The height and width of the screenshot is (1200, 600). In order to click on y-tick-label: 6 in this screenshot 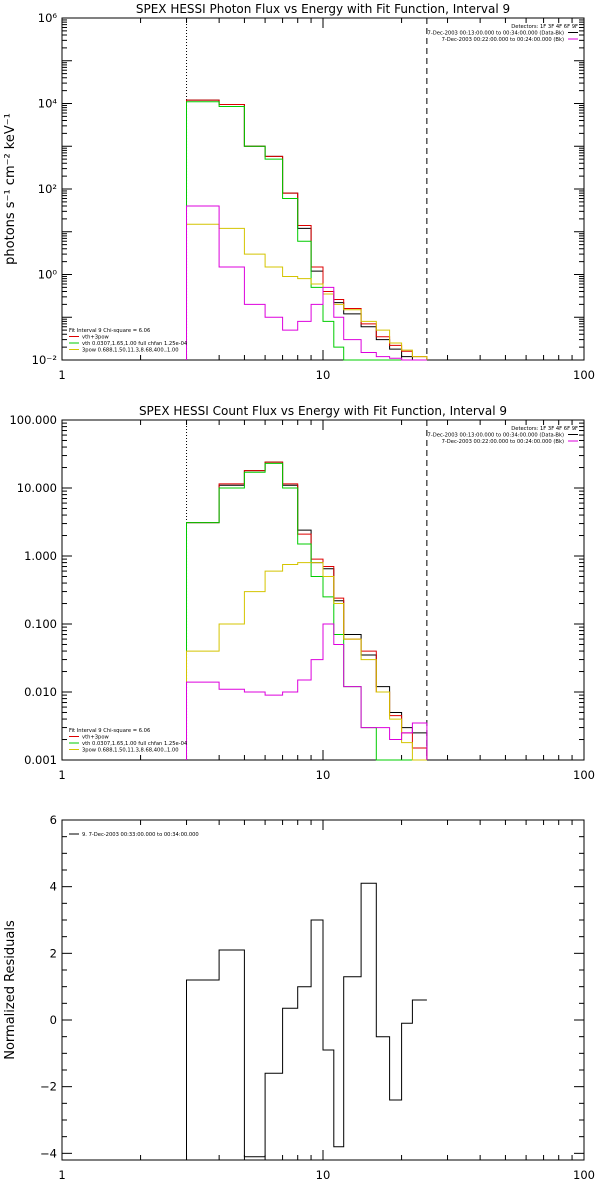, I will do `click(53, 820)`.